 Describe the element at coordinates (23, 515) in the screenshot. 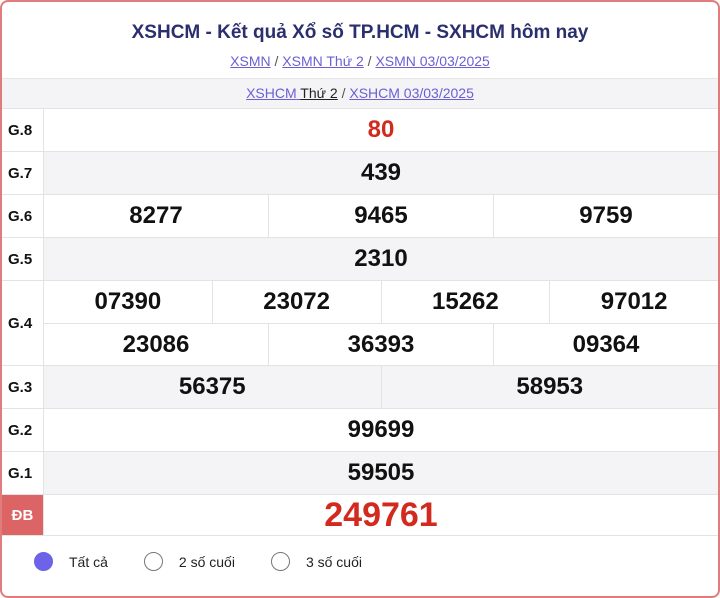

I see `prize-label: ĐB` at that location.